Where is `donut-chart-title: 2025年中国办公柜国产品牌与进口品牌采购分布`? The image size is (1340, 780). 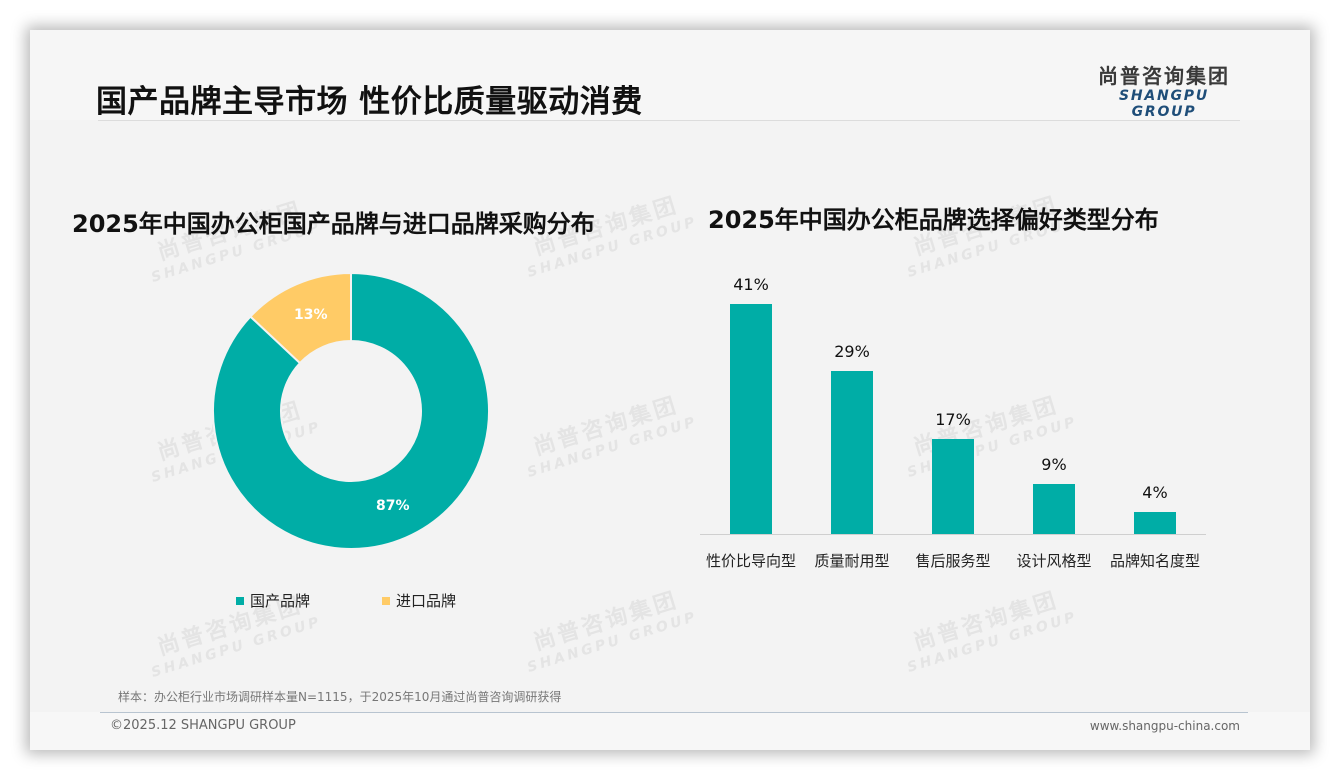 donut-chart-title: 2025年中国办公柜国产品牌与进口品牌采购分布 is located at coordinates (333, 224).